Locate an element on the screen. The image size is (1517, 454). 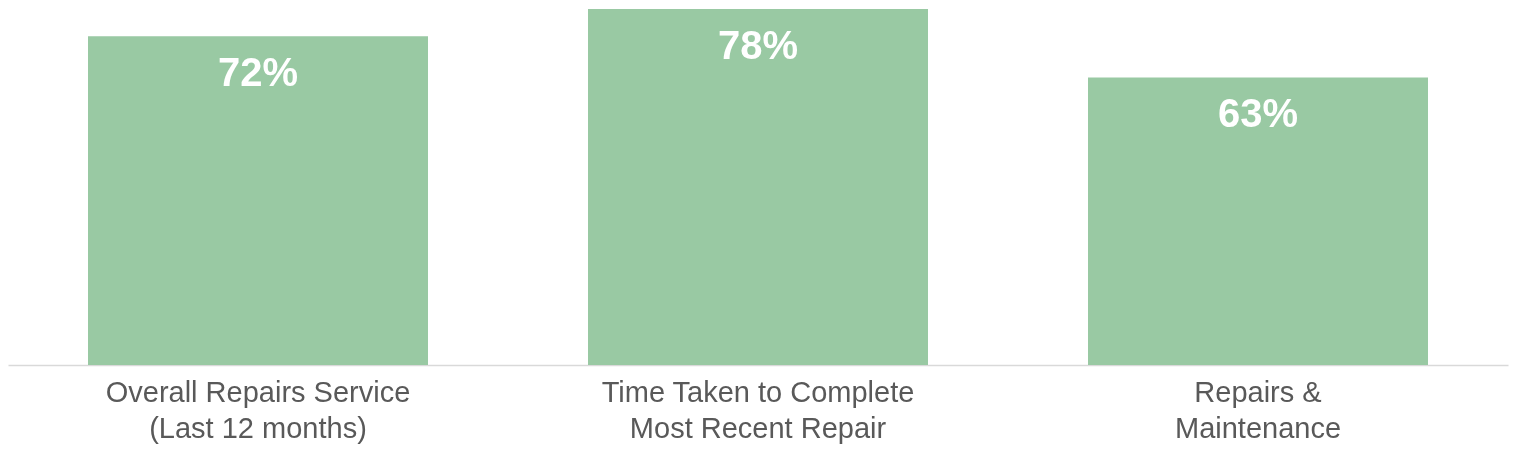
x-tick-label: Overall Repairs Service (Last 12 months) is located at coordinates (258, 410).